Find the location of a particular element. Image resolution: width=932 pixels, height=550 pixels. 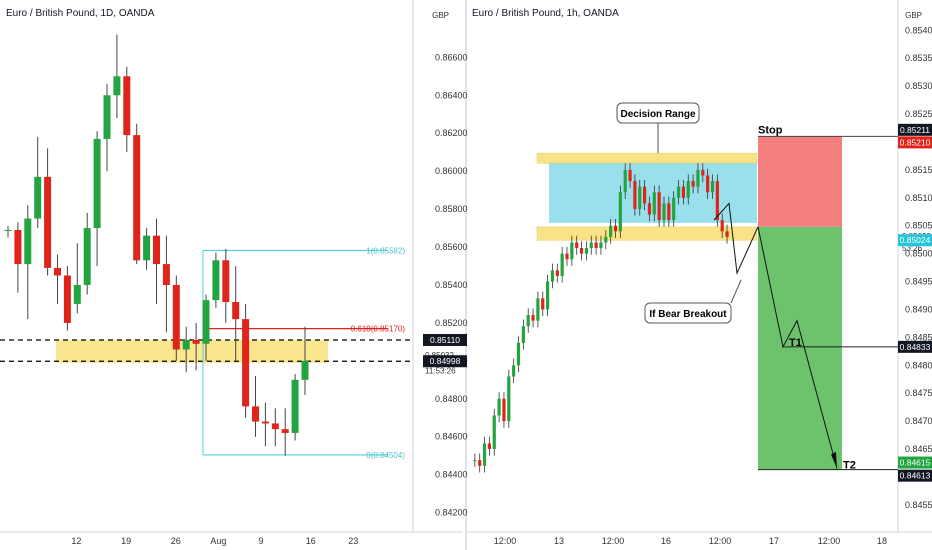

price-badge: 0.84615 is located at coordinates (915, 463).